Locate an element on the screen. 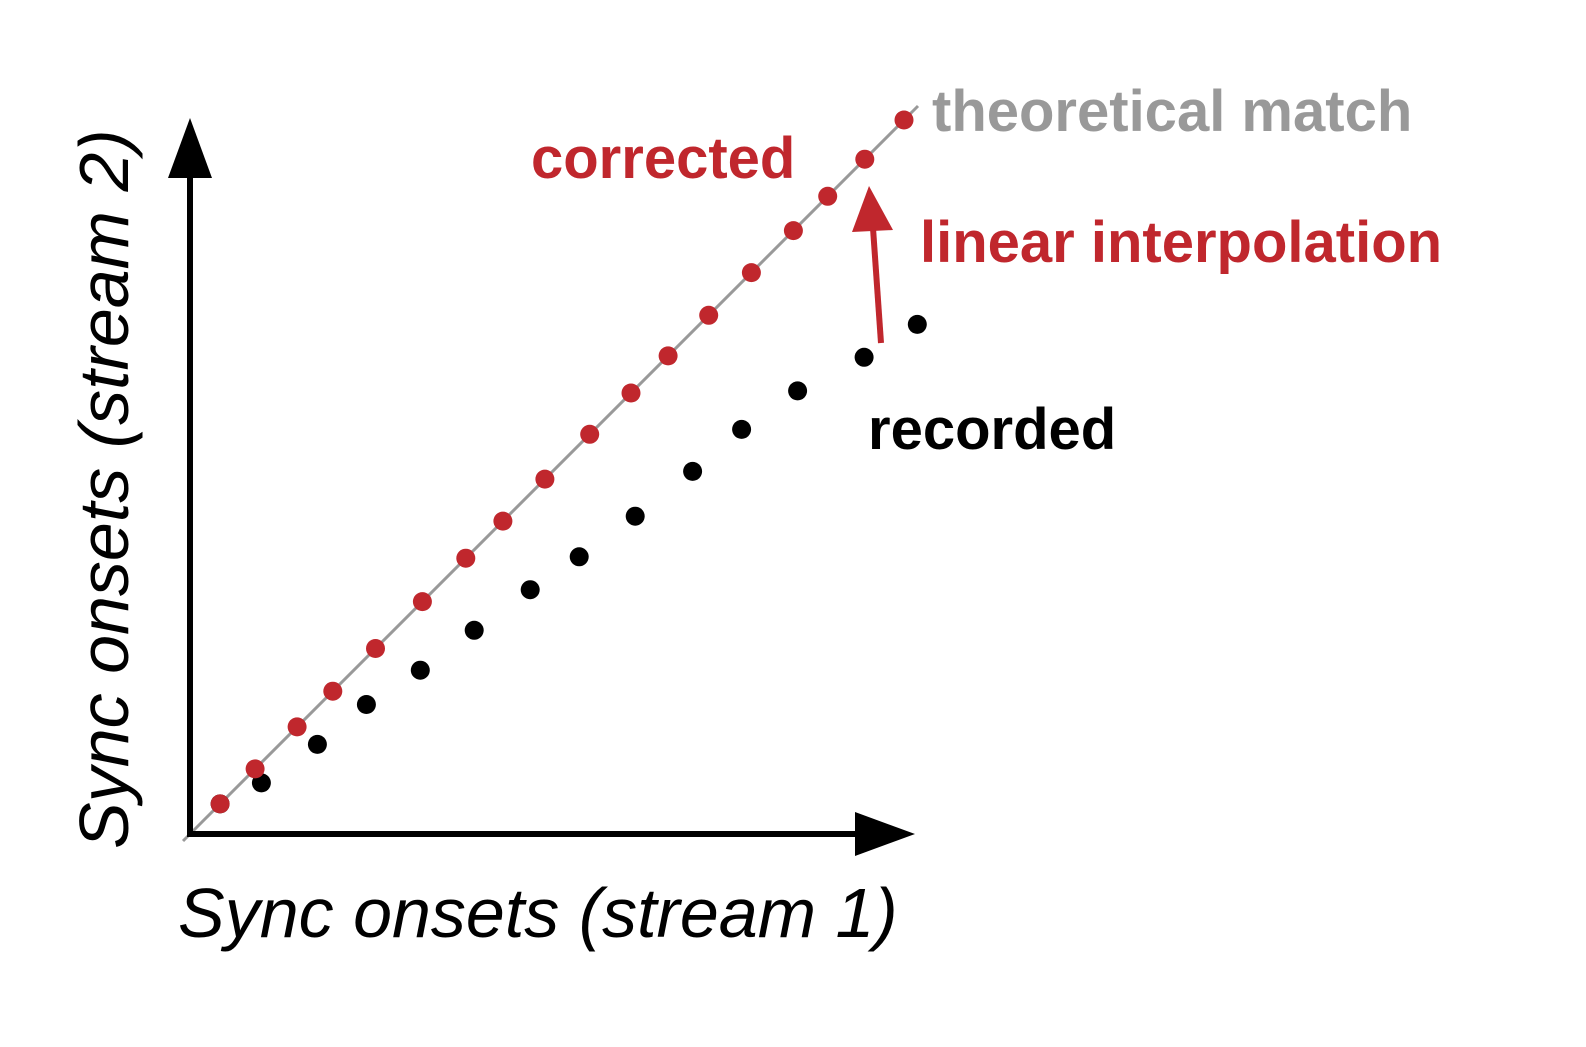  linear-interpolation-label: linear interpolation is located at coordinates (1181, 242).